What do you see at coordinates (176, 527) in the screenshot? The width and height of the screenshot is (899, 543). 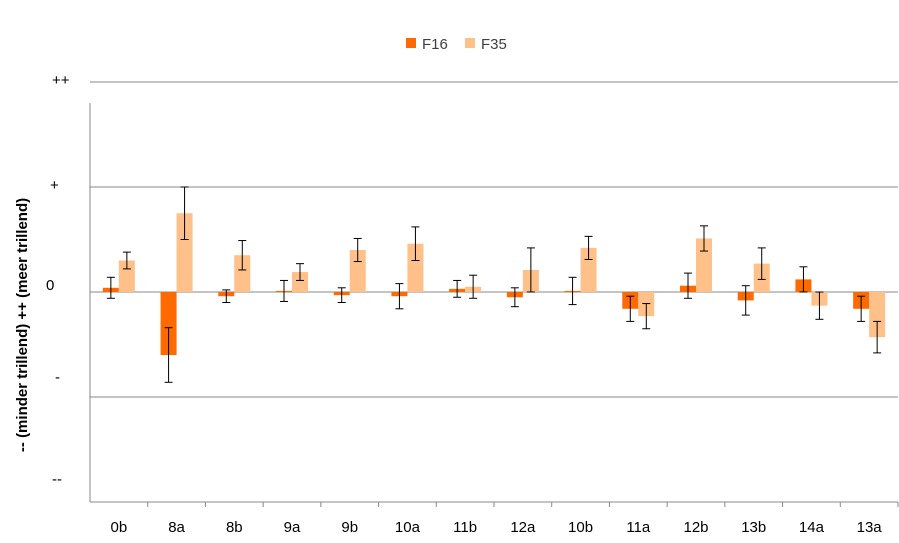 I see `x-tick-label: 8a` at bounding box center [176, 527].